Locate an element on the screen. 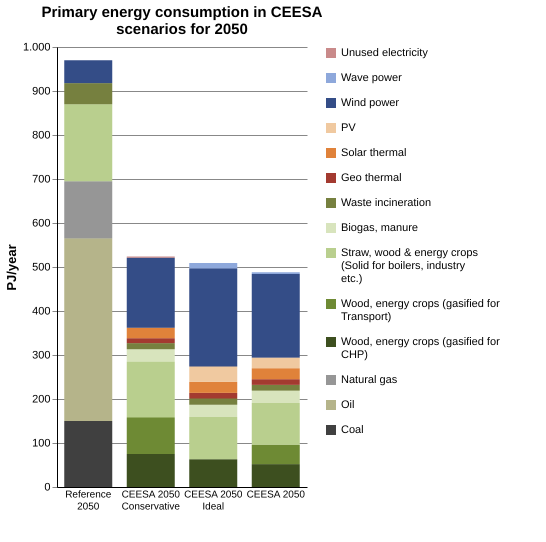 The image size is (546, 542). legend-label: PV is located at coordinates (348, 128).